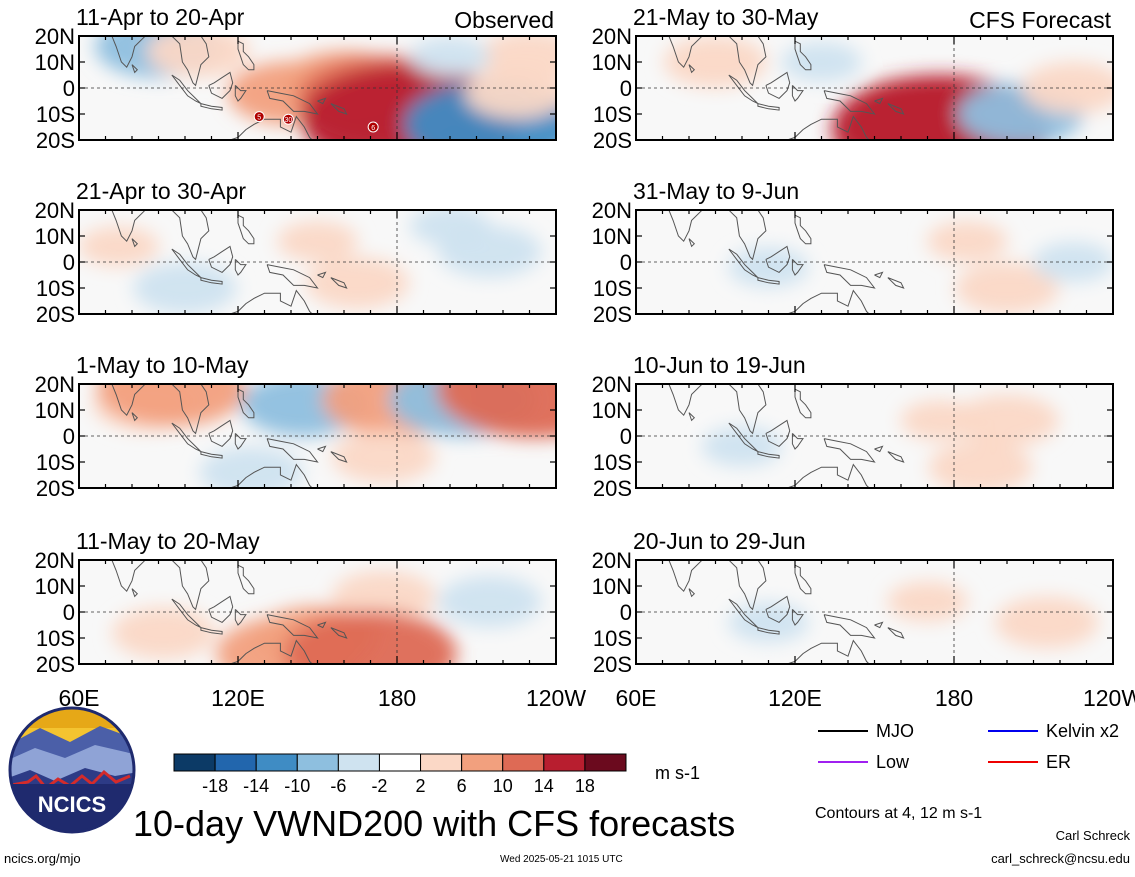 This screenshot has width=1135, height=877. Describe the element at coordinates (1029, 762) in the screenshot. I see `legend-item: ER` at that location.